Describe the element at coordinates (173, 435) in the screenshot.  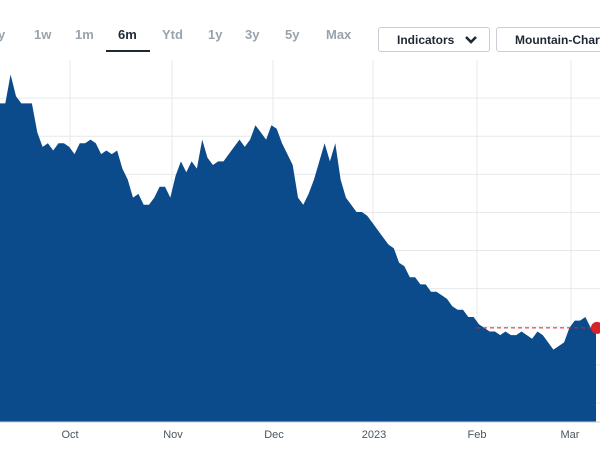
I see `x-tick-label: Nov` at that location.